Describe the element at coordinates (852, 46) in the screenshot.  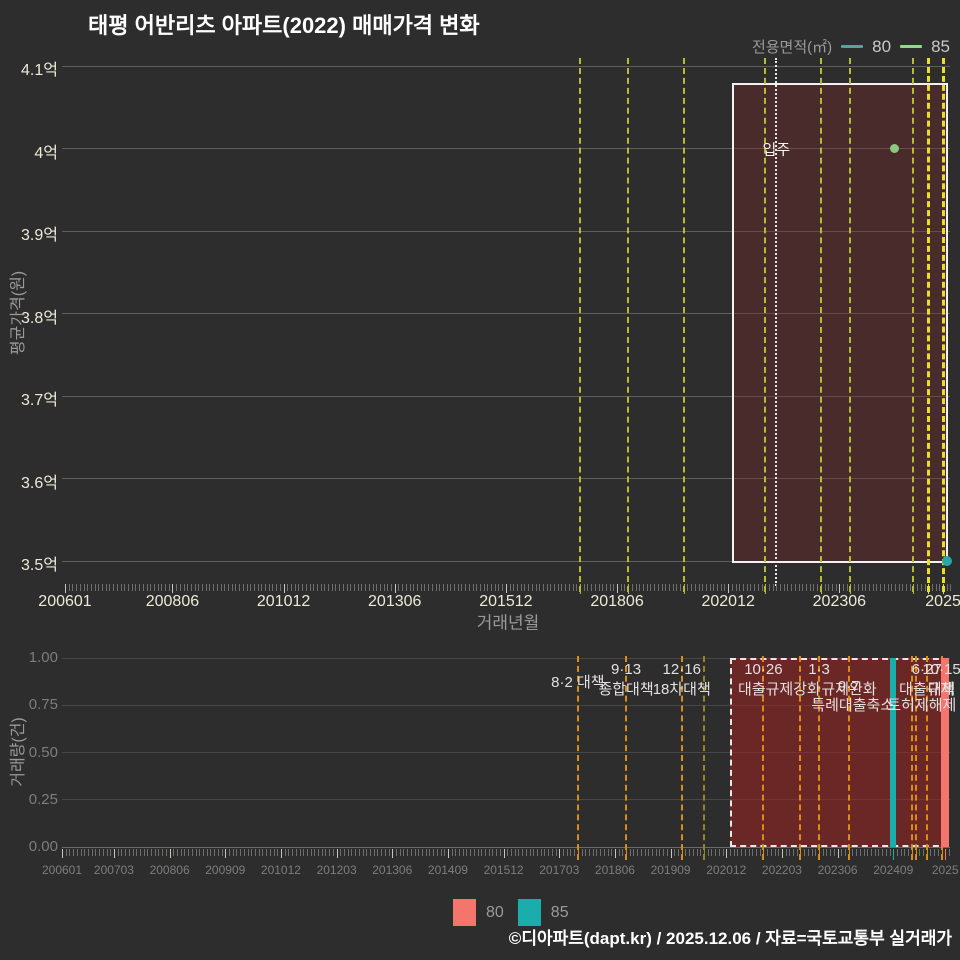
I see `series-80-line-swatch` at that location.